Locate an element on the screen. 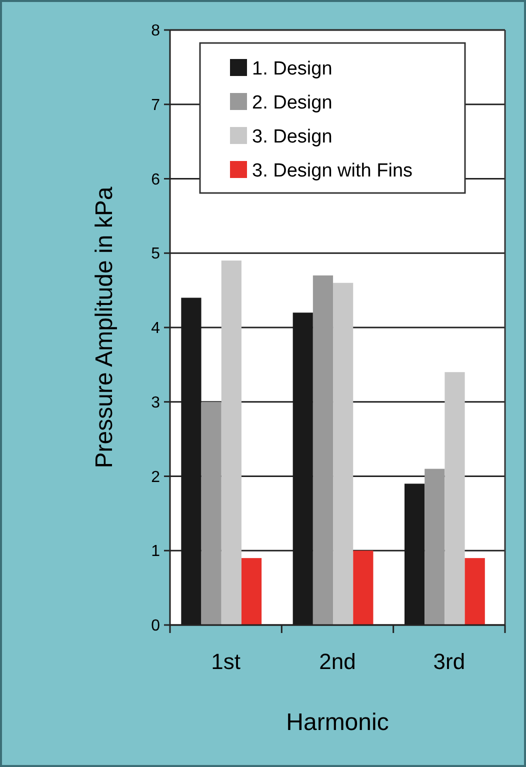 This screenshot has width=526, height=767. legend-label: 2. Design is located at coordinates (292, 103).